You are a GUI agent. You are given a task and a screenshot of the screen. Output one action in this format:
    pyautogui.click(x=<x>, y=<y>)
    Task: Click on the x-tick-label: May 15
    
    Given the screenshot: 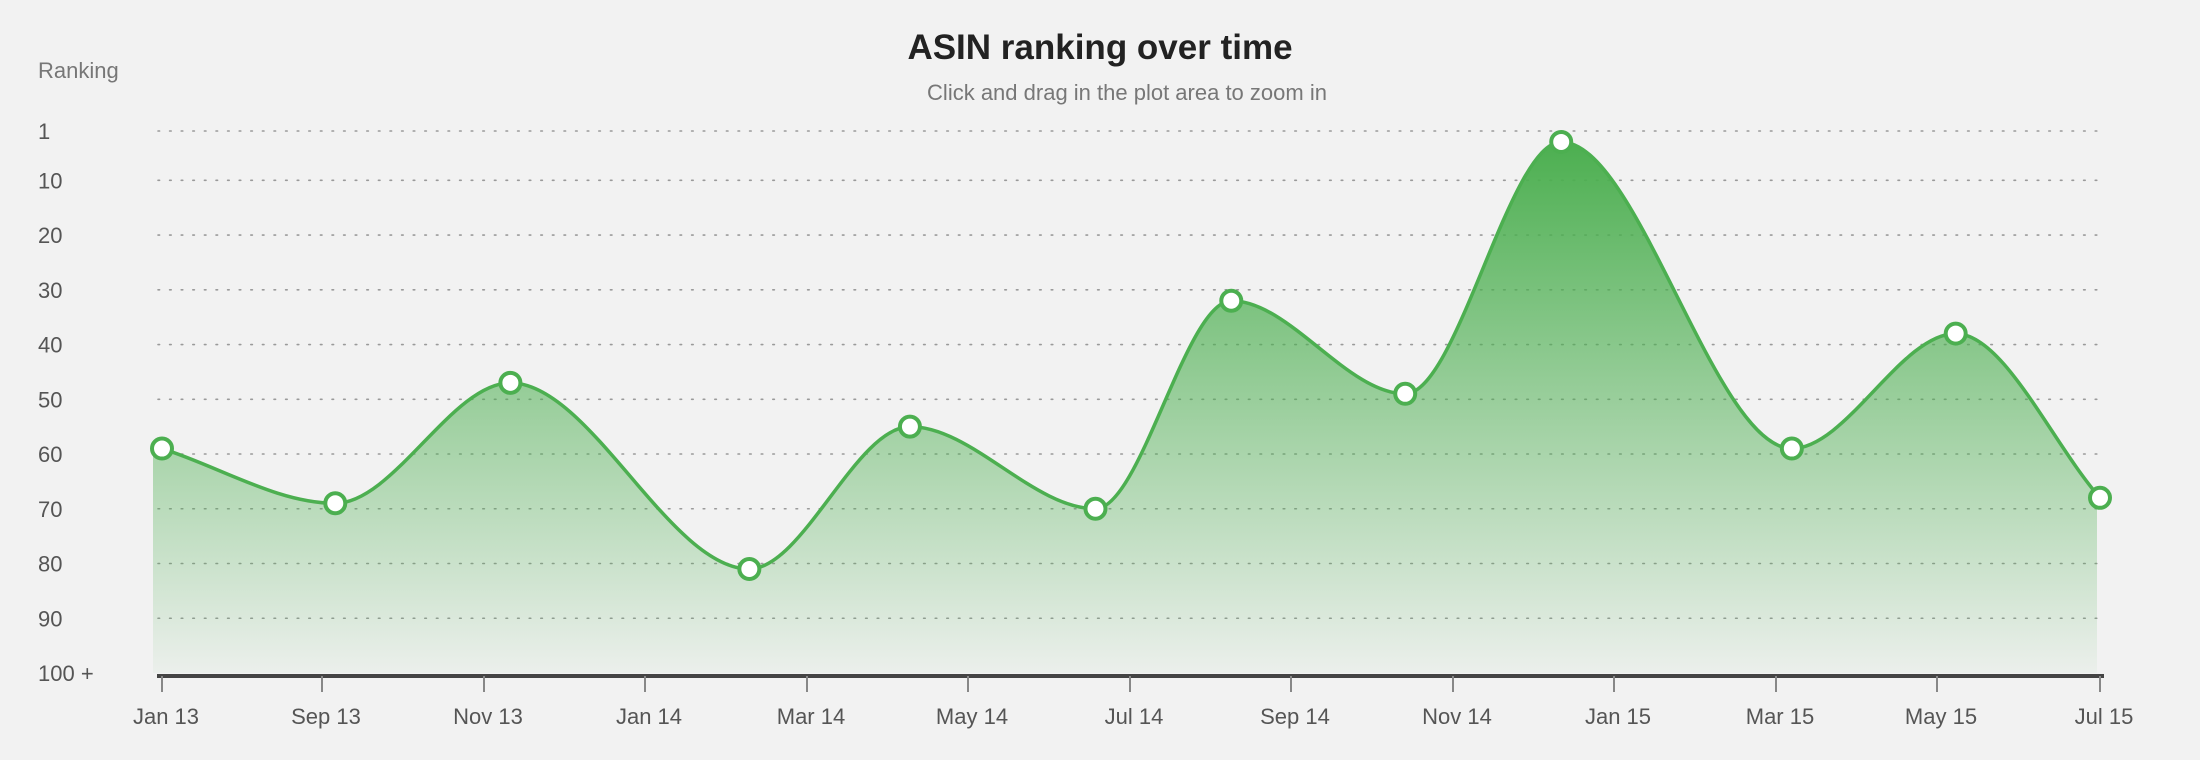 What is the action you would take?
    pyautogui.click(x=1941, y=716)
    